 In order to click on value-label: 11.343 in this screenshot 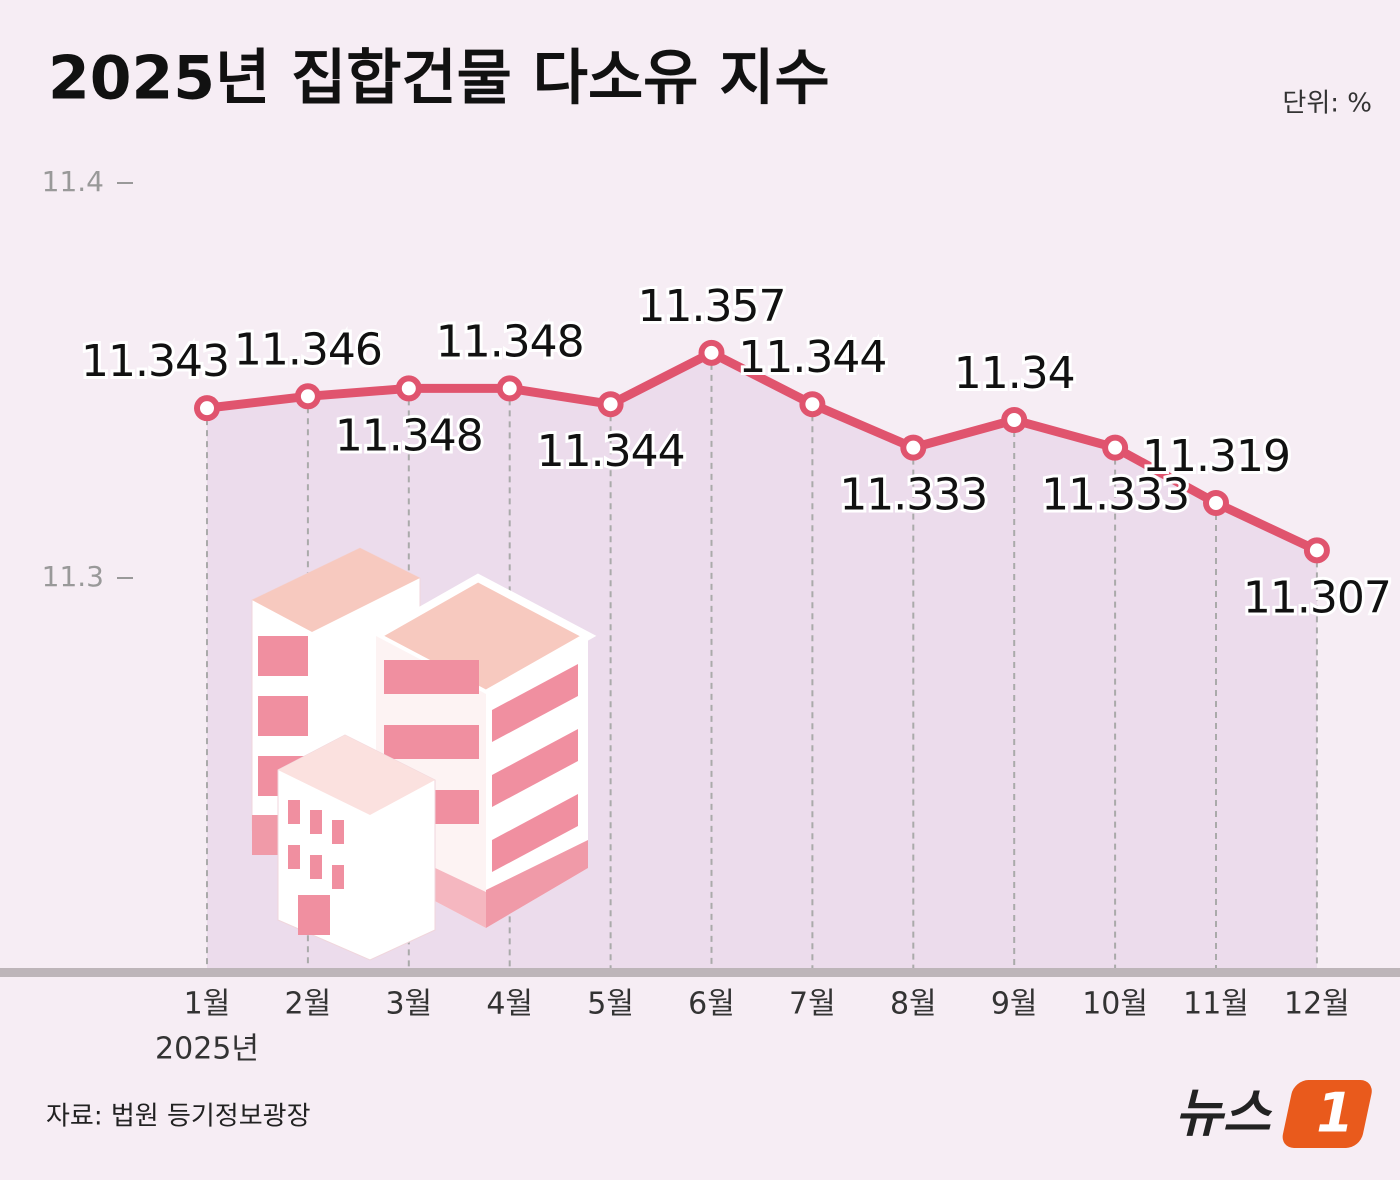, I will do `click(155, 361)`.